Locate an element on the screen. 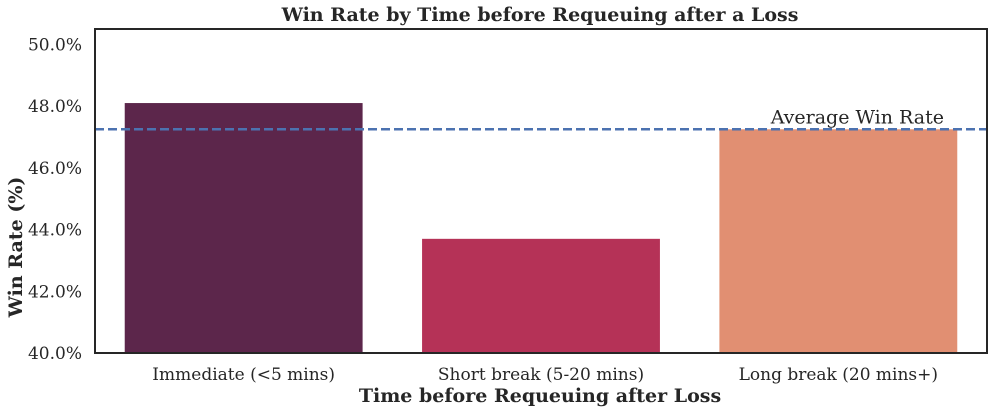 The image size is (994, 412). average-reference-label: Average Win Rate is located at coordinates (857, 117).